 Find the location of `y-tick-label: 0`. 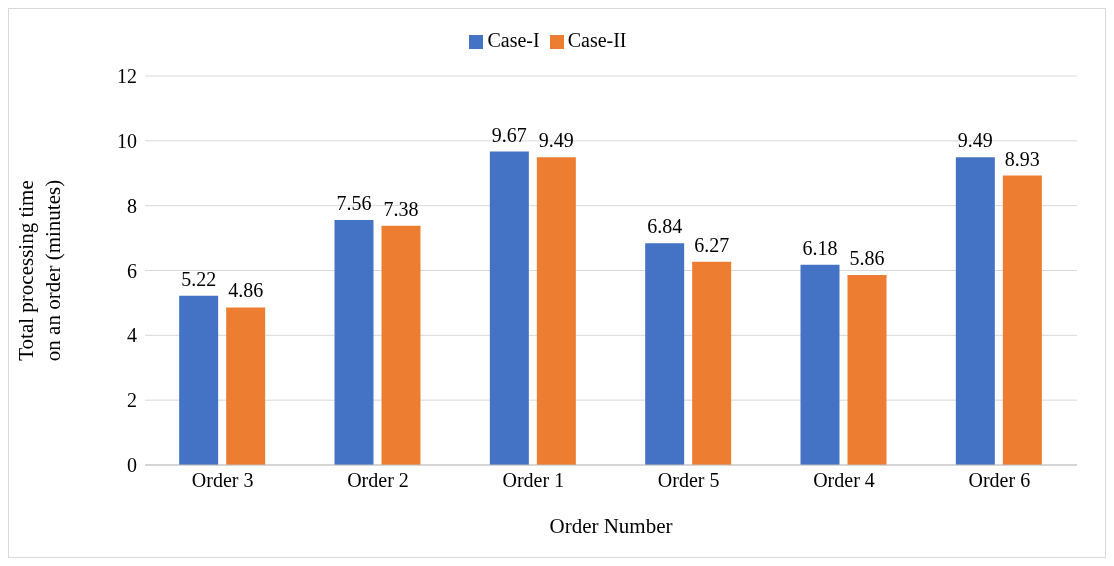

y-tick-label: 0 is located at coordinates (132, 465).